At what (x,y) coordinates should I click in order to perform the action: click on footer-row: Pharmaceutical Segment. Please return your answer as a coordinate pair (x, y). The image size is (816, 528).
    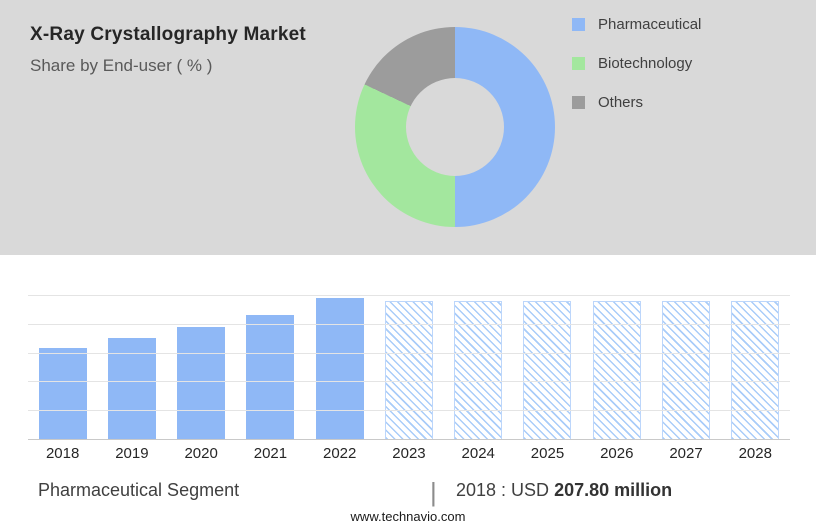
    Looking at the image, I should click on (138, 493).